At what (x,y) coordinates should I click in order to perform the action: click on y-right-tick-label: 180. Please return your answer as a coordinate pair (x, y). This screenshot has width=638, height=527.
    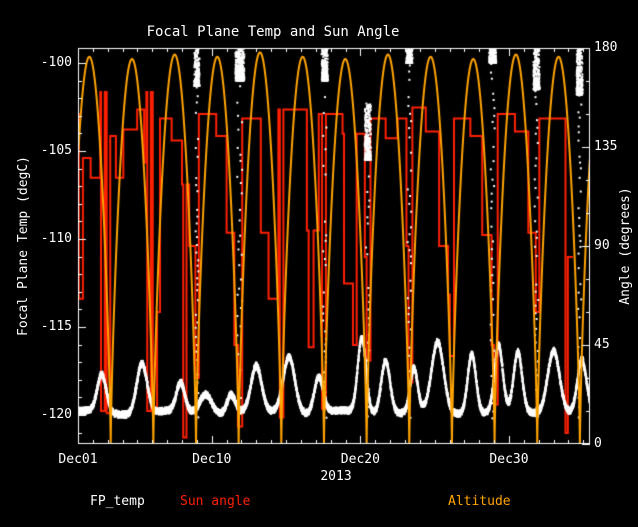
    Looking at the image, I should click on (606, 47).